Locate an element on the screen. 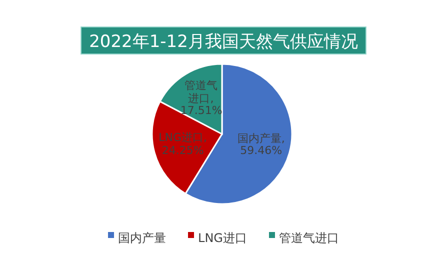 This screenshot has width=447, height=272. legend-label: 国内产量 is located at coordinates (142, 237).